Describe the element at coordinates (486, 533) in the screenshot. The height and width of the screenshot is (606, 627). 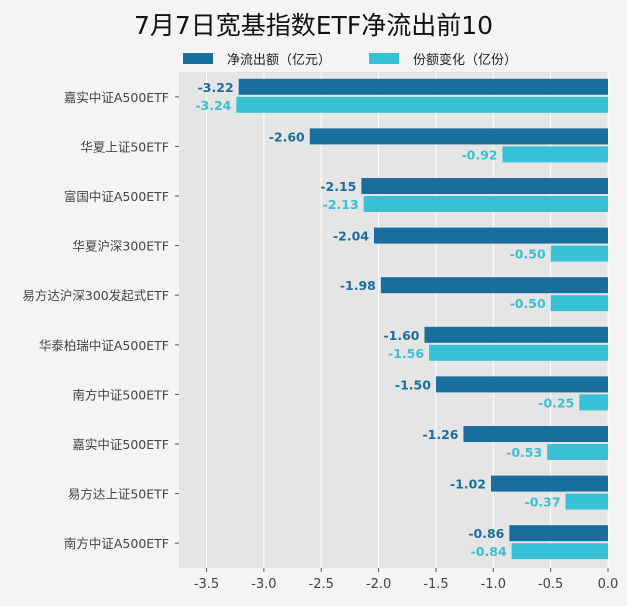
I see `data-label: -0.86` at that location.